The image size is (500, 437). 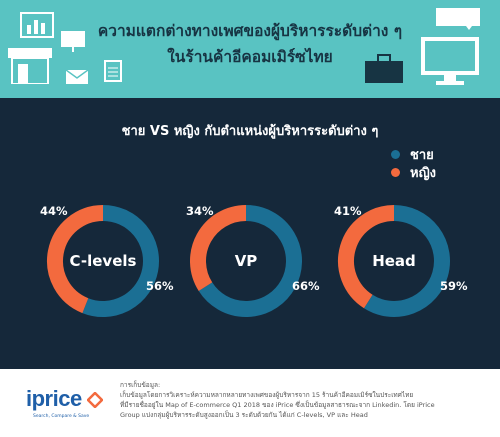 I want to click on female-pct-vp: 34%, so click(x=200, y=211).